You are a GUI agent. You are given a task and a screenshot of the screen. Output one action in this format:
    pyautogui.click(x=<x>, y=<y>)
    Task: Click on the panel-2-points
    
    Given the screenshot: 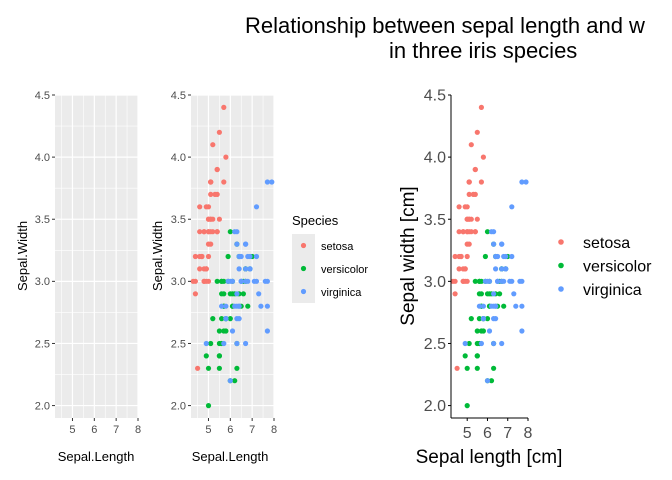 What is the action you would take?
    pyautogui.click(x=232, y=256)
    